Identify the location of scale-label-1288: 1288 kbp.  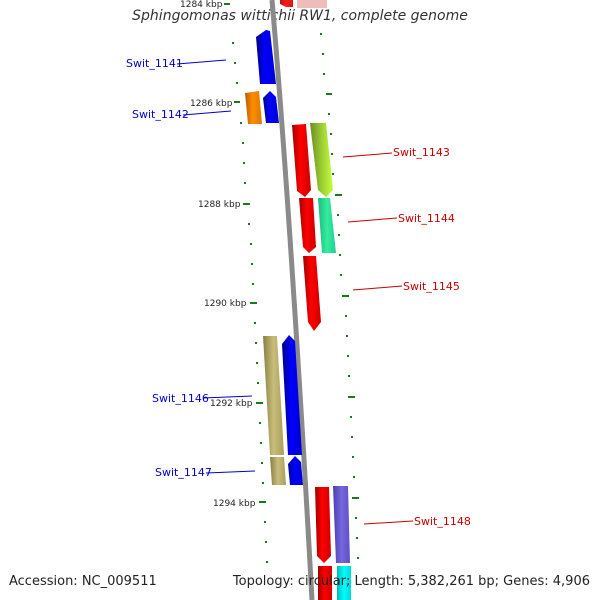
(219, 205).